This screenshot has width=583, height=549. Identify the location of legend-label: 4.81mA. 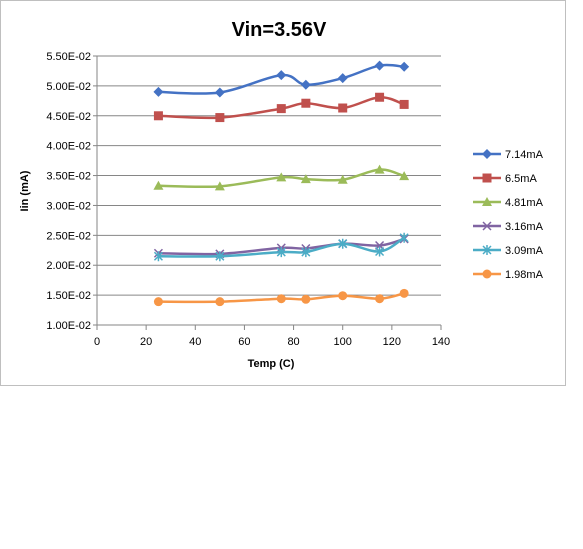
(524, 203).